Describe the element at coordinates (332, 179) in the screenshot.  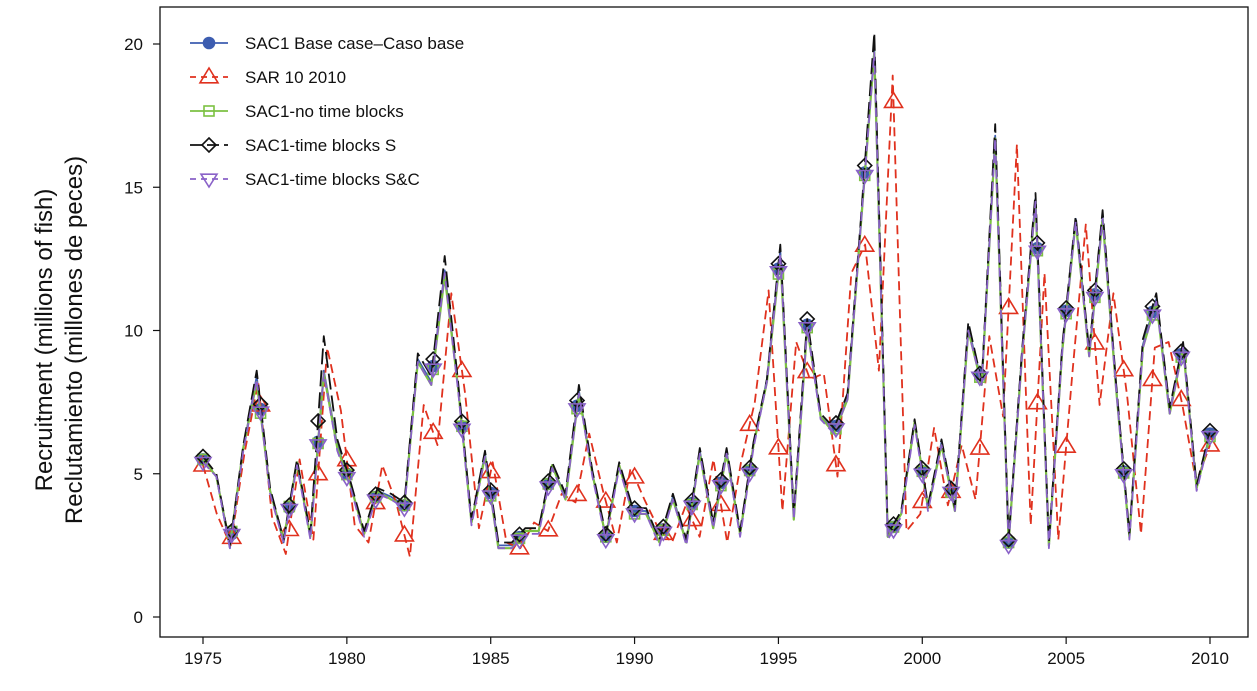
I see `legend-label: SAC1-time blocks S&C` at that location.